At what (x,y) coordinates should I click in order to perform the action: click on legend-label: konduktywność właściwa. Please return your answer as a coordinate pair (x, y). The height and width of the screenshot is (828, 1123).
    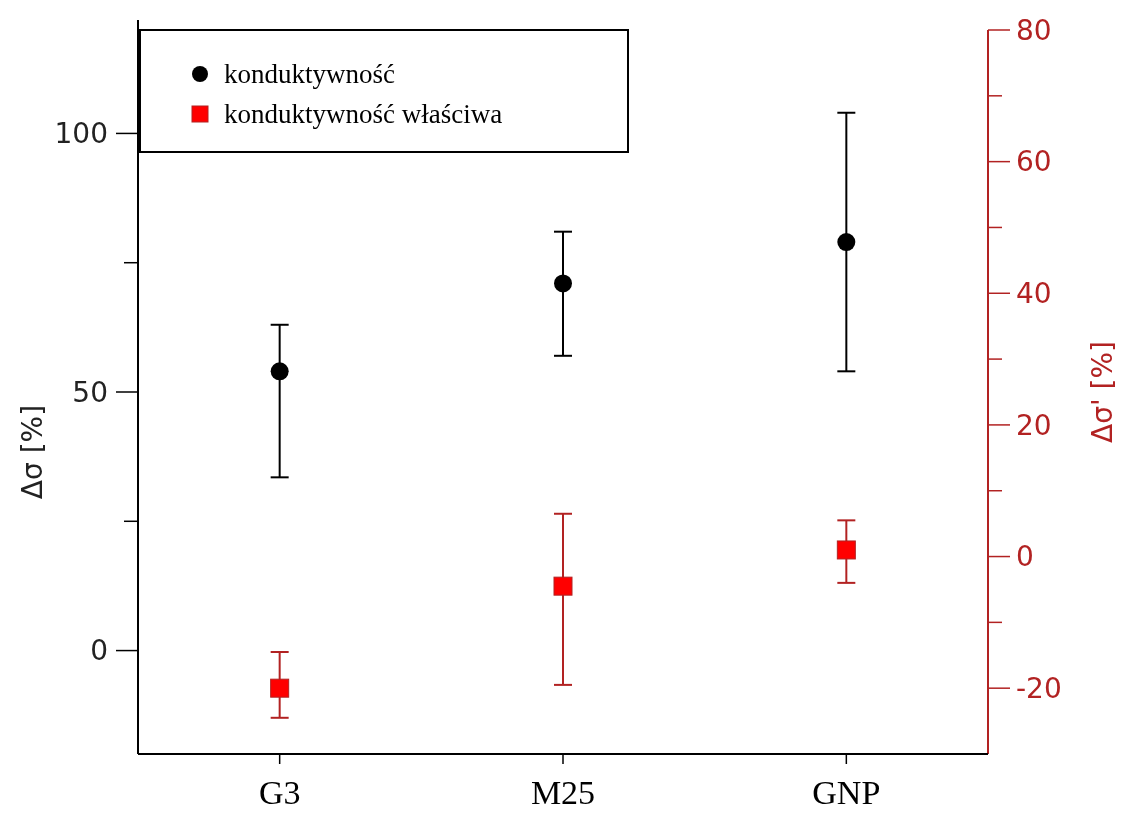
    Looking at the image, I should click on (363, 114).